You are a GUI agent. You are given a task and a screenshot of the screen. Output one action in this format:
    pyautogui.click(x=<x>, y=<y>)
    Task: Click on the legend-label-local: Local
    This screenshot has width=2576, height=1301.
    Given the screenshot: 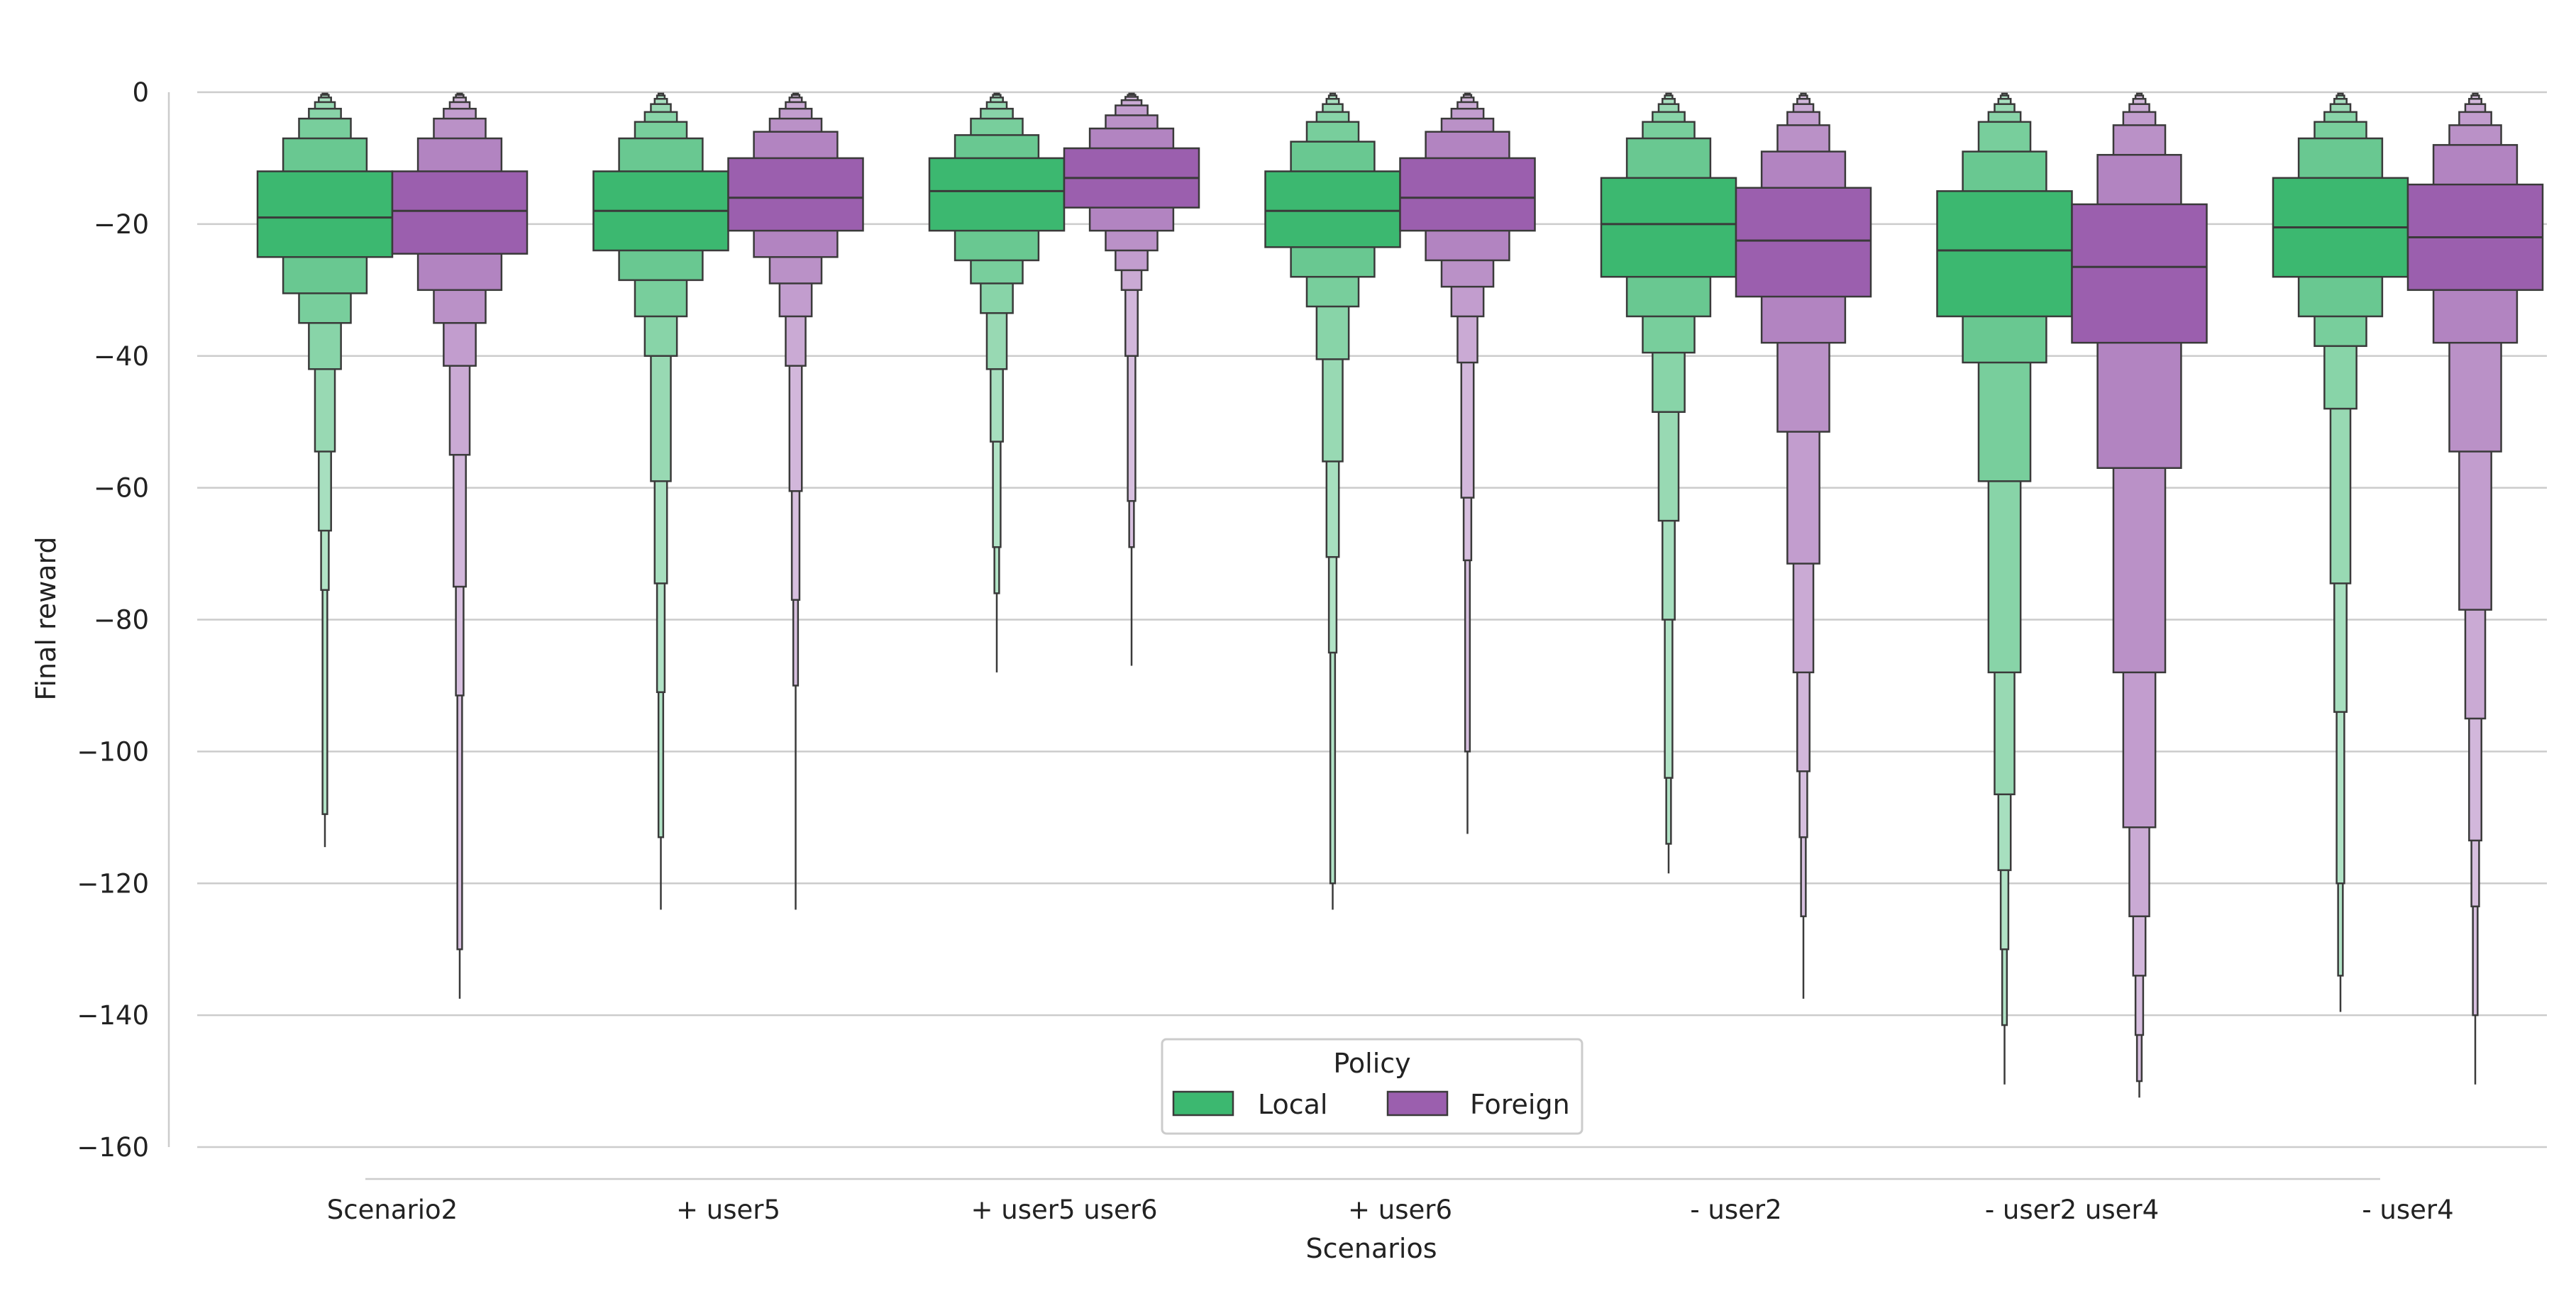 What is the action you would take?
    pyautogui.click(x=1293, y=1104)
    